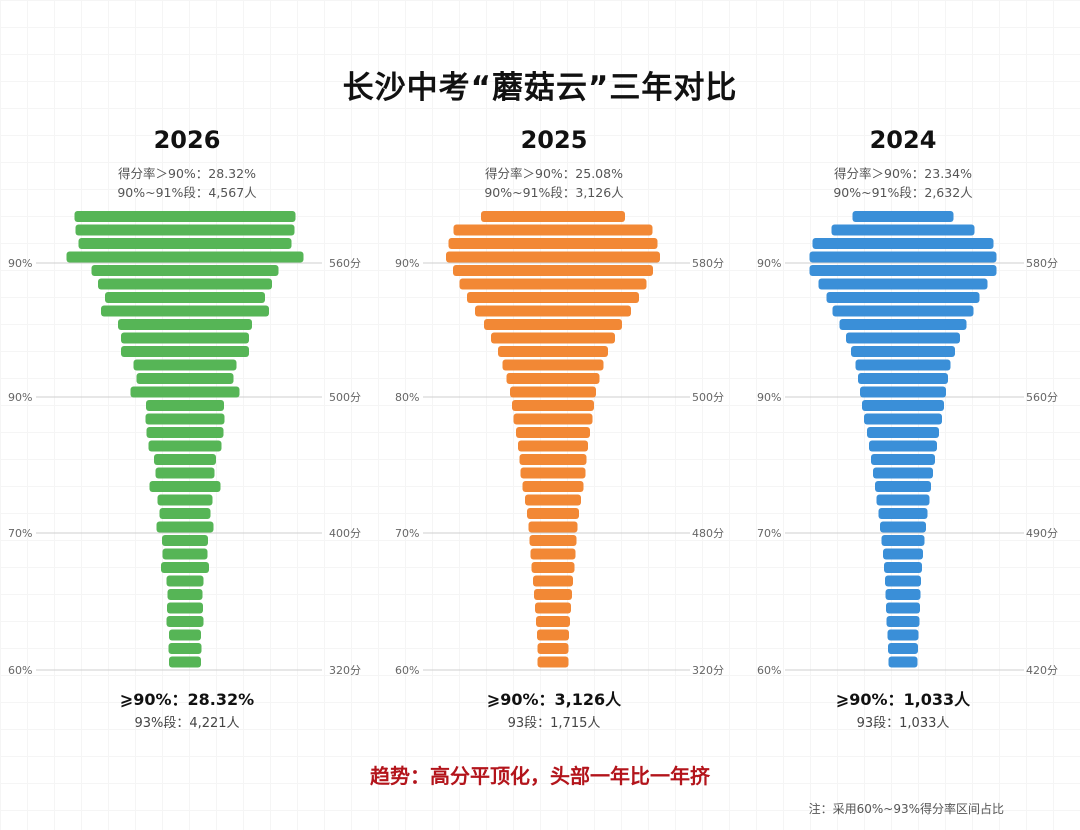 This screenshot has height=830, width=1080. Describe the element at coordinates (906, 809) in the screenshot. I see `footnote: 注：采用60%~93%得分率区间占比` at that location.